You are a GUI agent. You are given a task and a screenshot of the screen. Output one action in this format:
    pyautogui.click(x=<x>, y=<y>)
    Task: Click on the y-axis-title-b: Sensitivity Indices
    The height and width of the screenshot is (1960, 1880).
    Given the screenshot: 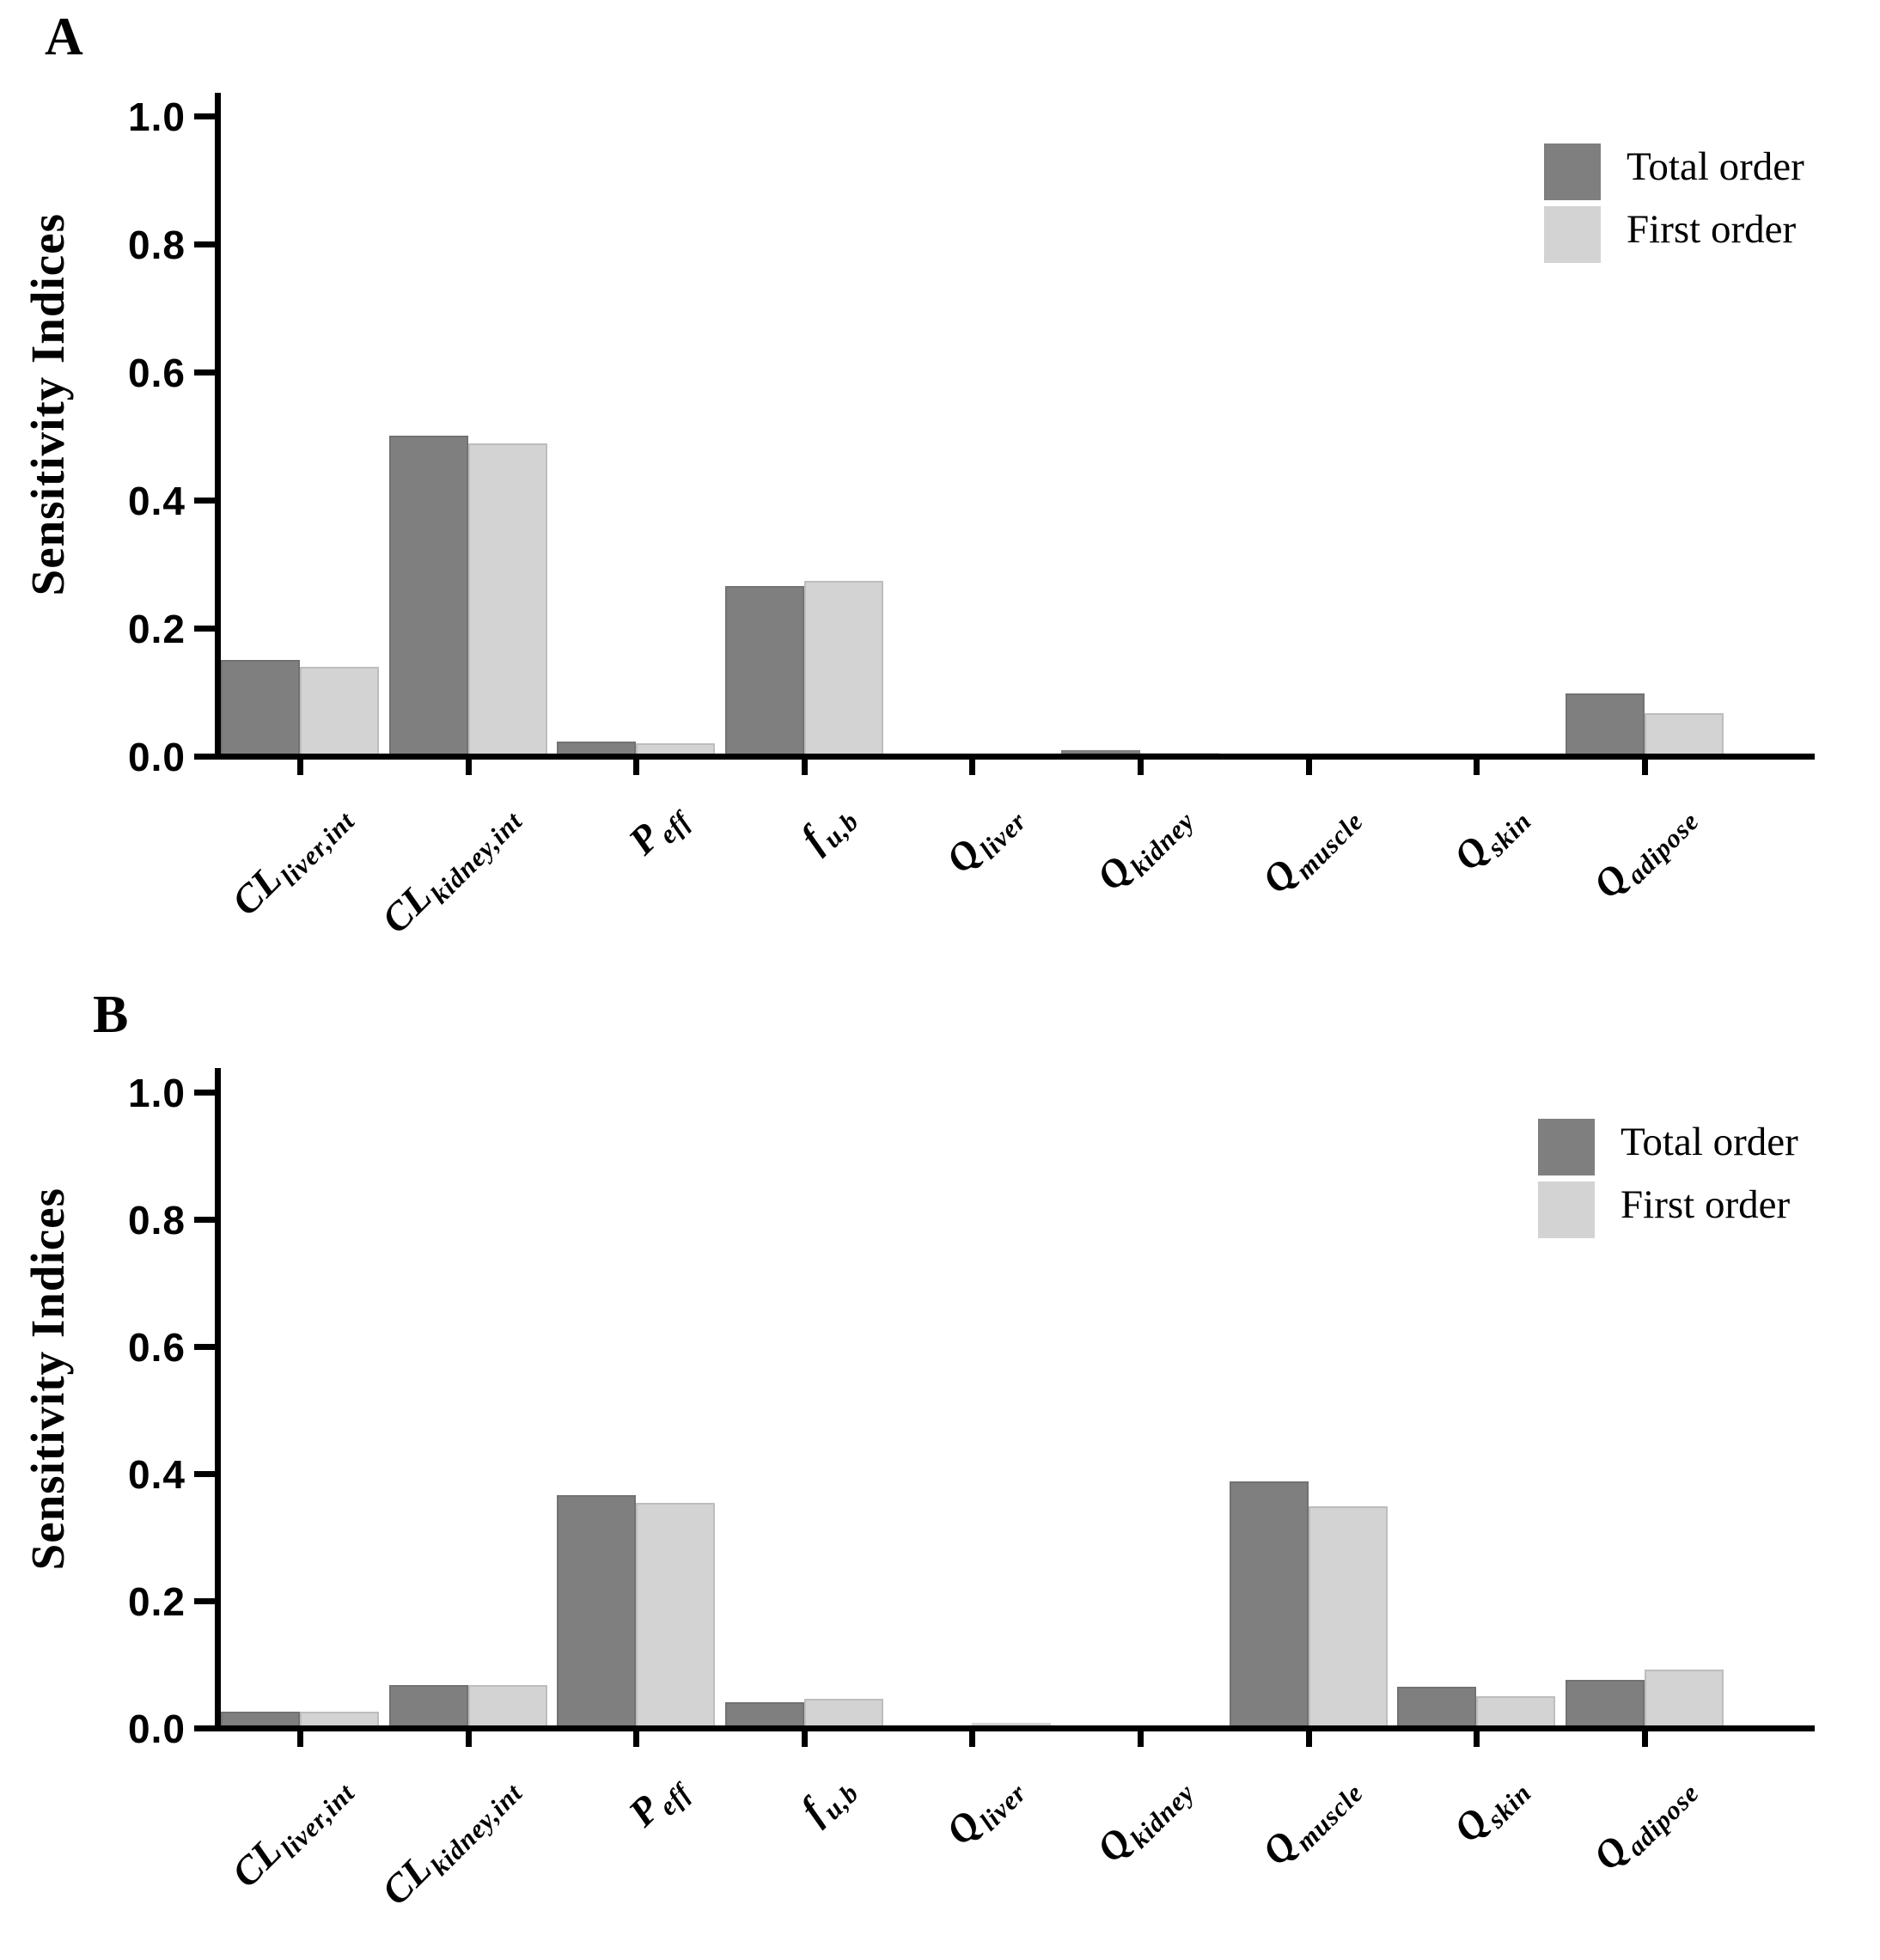 What is the action you would take?
    pyautogui.click(x=48, y=1379)
    